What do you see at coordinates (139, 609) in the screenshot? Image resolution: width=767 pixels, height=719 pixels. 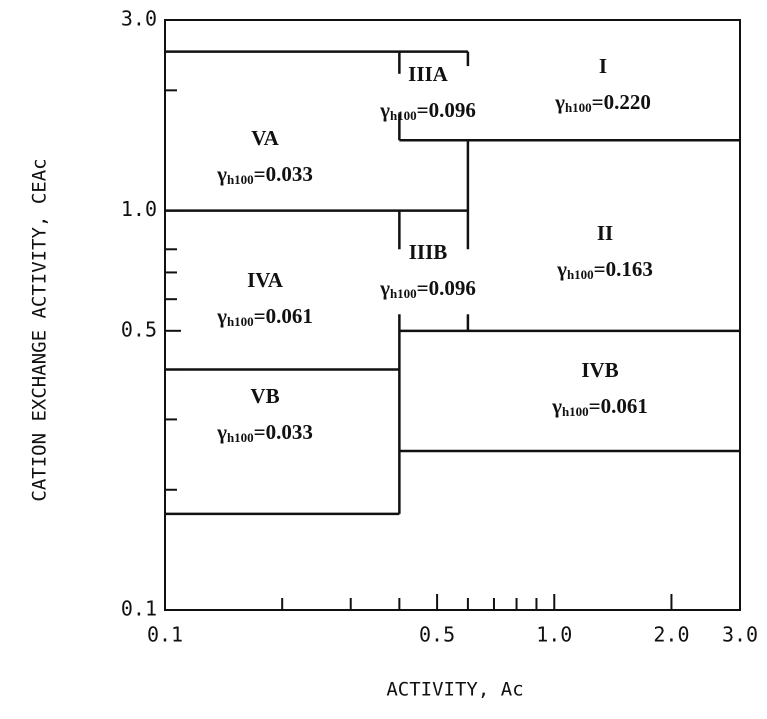 I see `y-tick-label: 0.1` at bounding box center [139, 609].